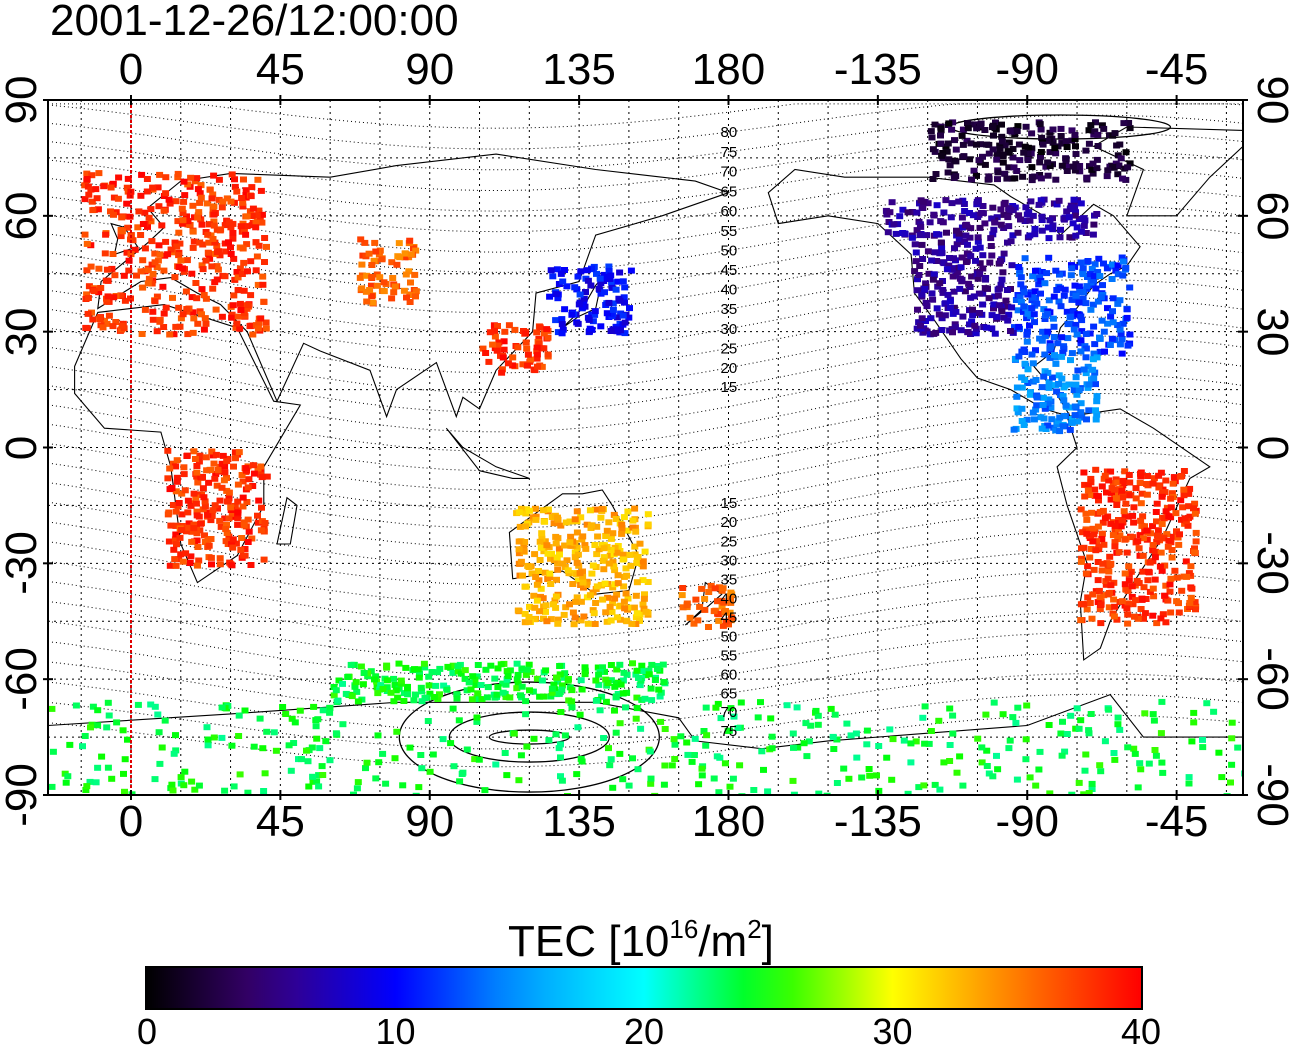  What do you see at coordinates (728, 637) in the screenshot?
I see `mag-lat-label: 50` at bounding box center [728, 637].